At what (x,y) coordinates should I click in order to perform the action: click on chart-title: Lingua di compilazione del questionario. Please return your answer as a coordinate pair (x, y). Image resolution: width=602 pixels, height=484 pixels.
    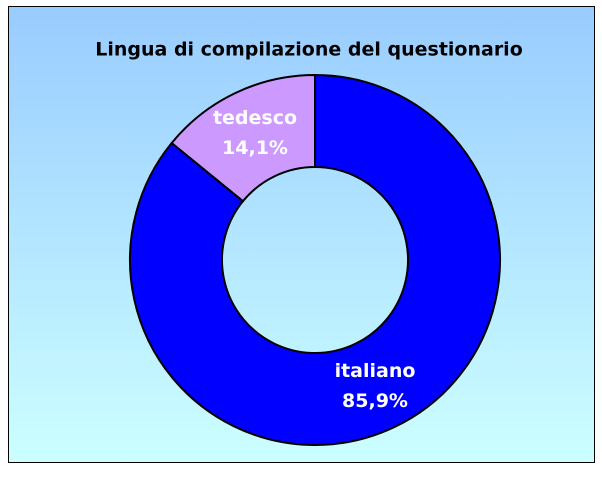
    Looking at the image, I should click on (309, 50).